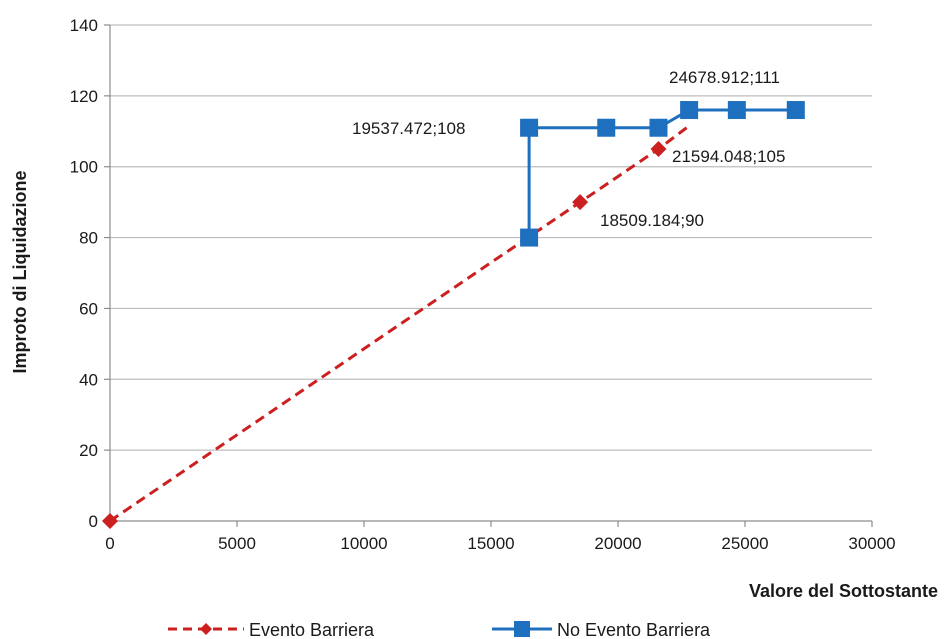  I want to click on x-tick-label: 25000, so click(744, 543).